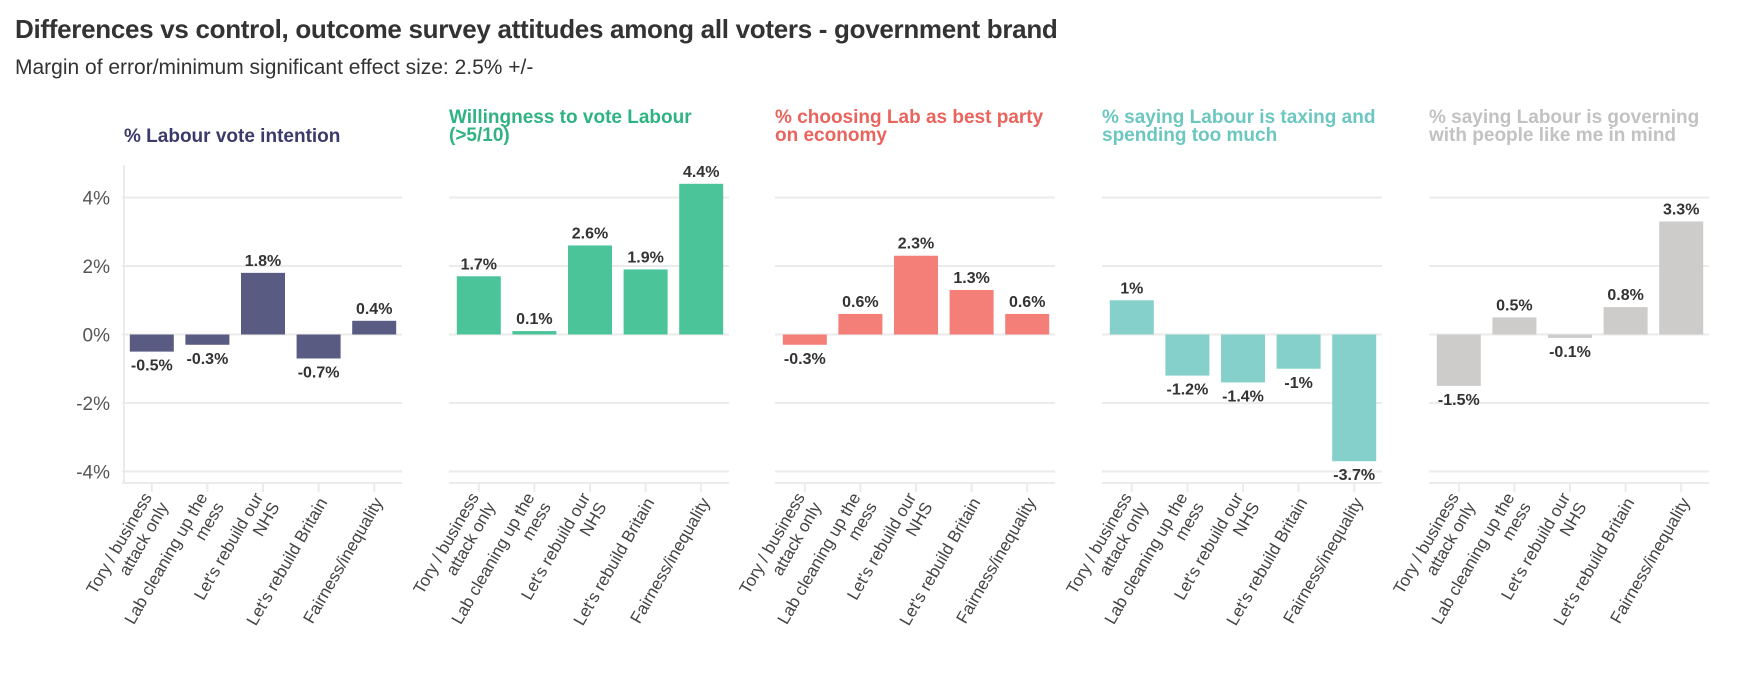 This screenshot has height=695, width=1744. Describe the element at coordinates (1564, 117) in the screenshot. I see `panel-title-line: % saying Labour is governing` at that location.